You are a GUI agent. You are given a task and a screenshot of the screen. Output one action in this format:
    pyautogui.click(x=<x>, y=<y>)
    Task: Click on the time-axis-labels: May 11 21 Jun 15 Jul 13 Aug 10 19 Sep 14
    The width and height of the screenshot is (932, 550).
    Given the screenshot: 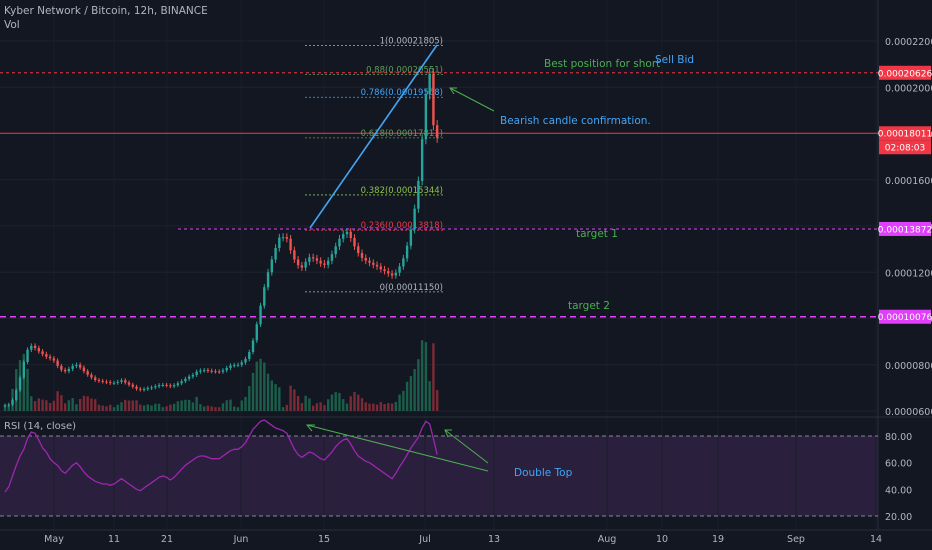 What is the action you would take?
    pyautogui.click(x=463, y=539)
    